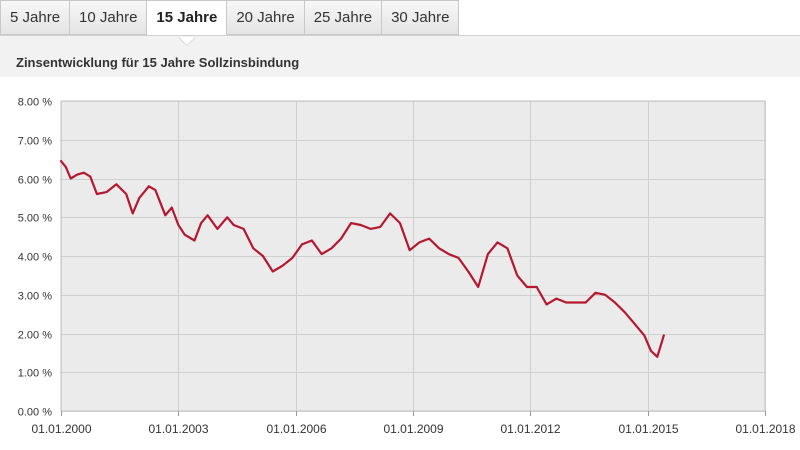  I want to click on x-tick-label: 01.01.2000, so click(61, 429).